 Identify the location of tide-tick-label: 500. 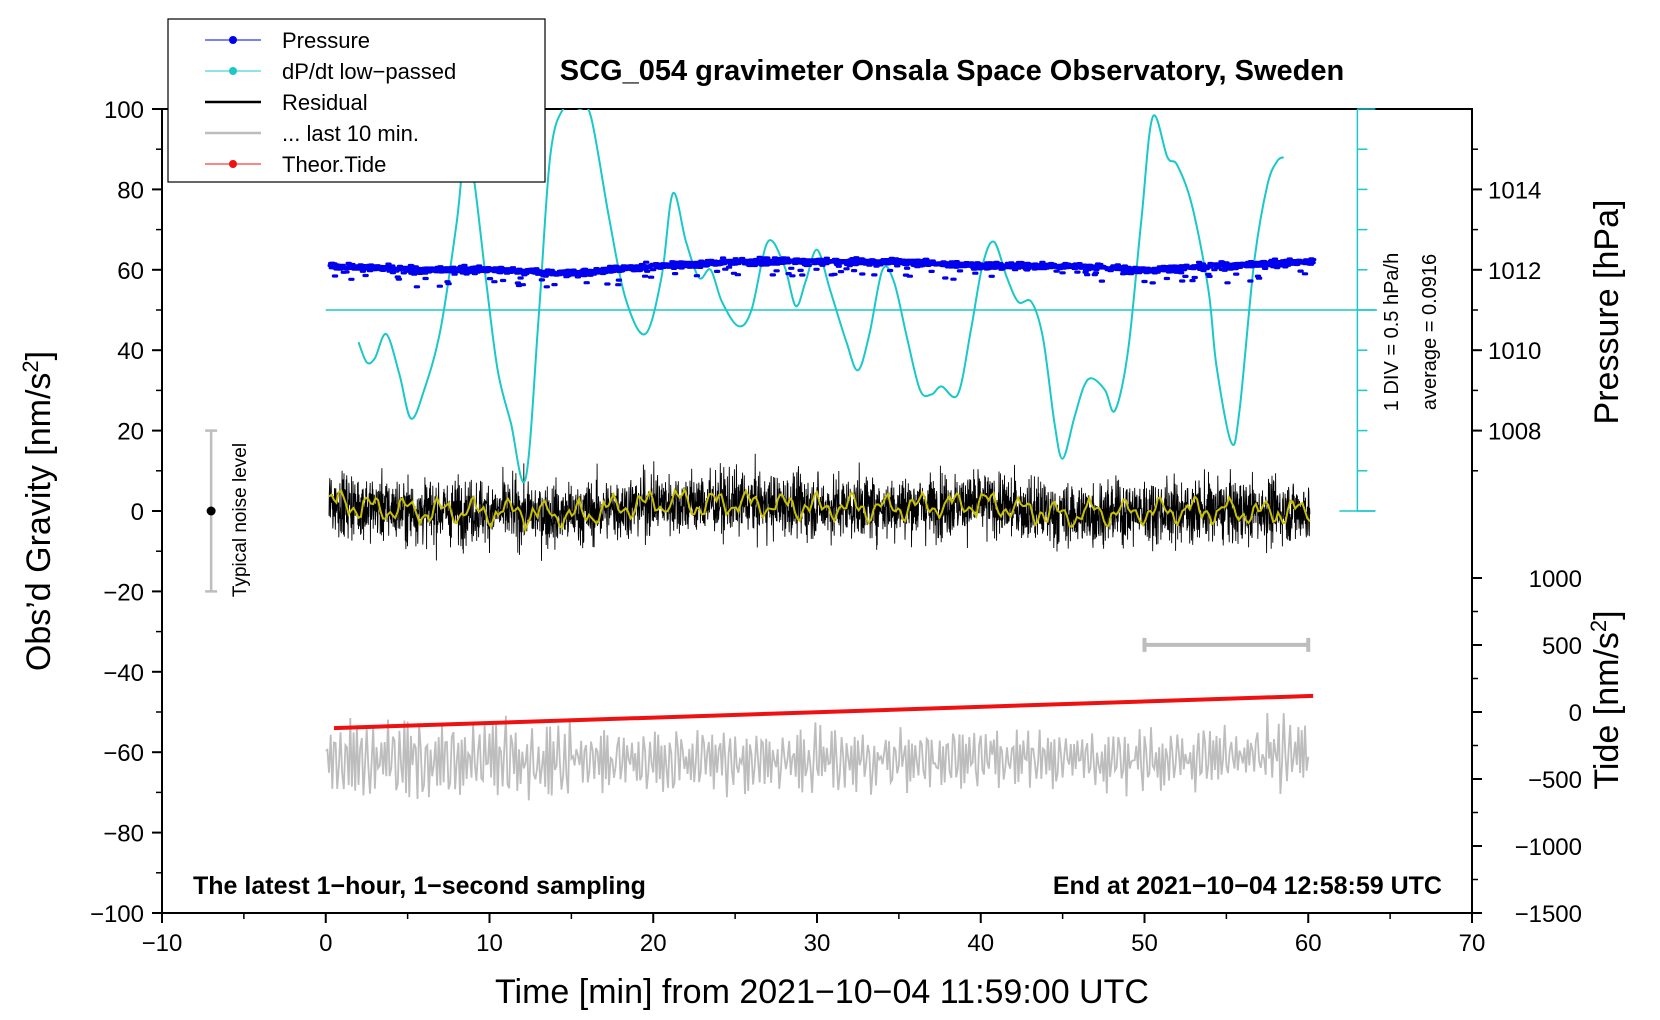
(1562, 646).